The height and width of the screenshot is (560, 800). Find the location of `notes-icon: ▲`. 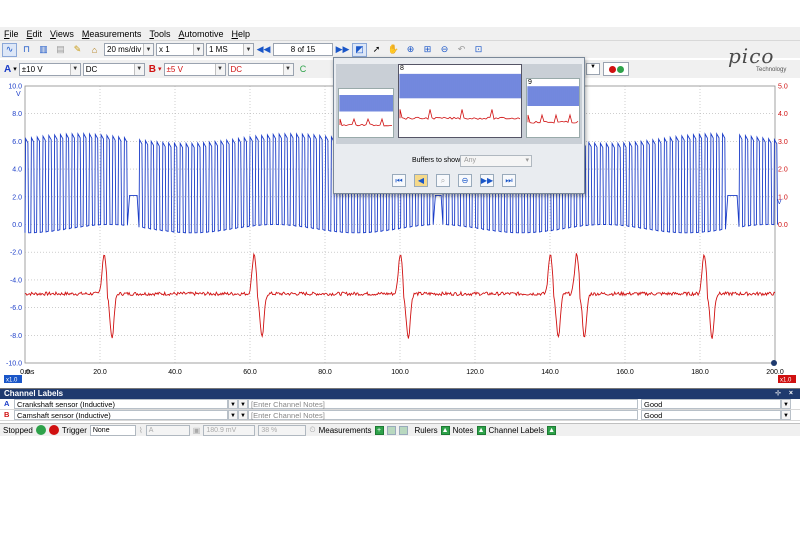

notes-icon: ▲ is located at coordinates (481, 430).